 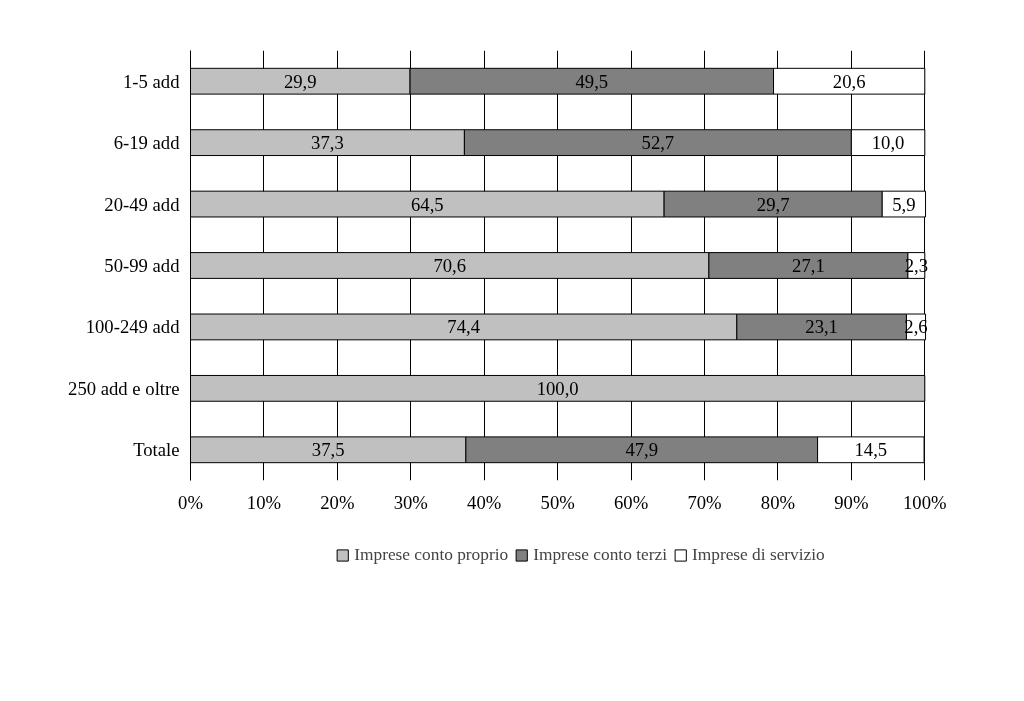 What do you see at coordinates (142, 265) in the screenshot?
I see `y-tick-label: 50-99 add` at bounding box center [142, 265].